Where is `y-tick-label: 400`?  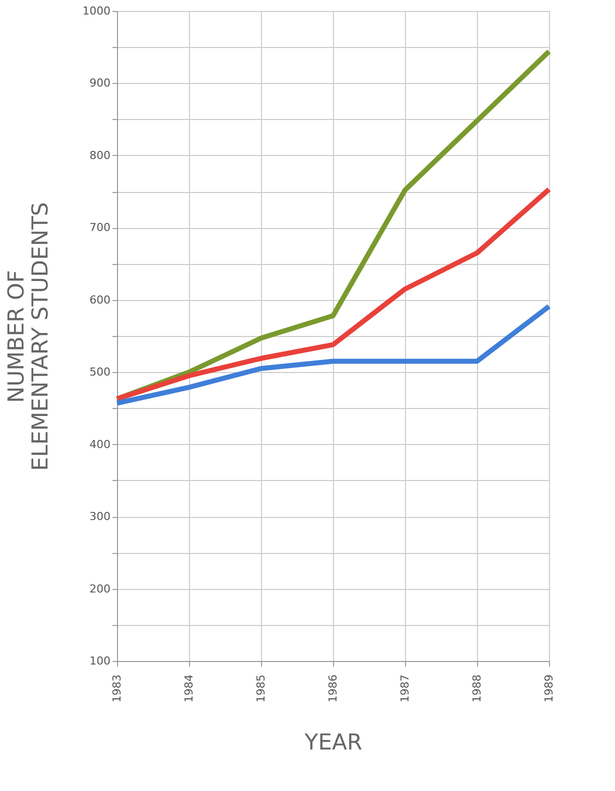
y-tick-label: 400 is located at coordinates (100, 444).